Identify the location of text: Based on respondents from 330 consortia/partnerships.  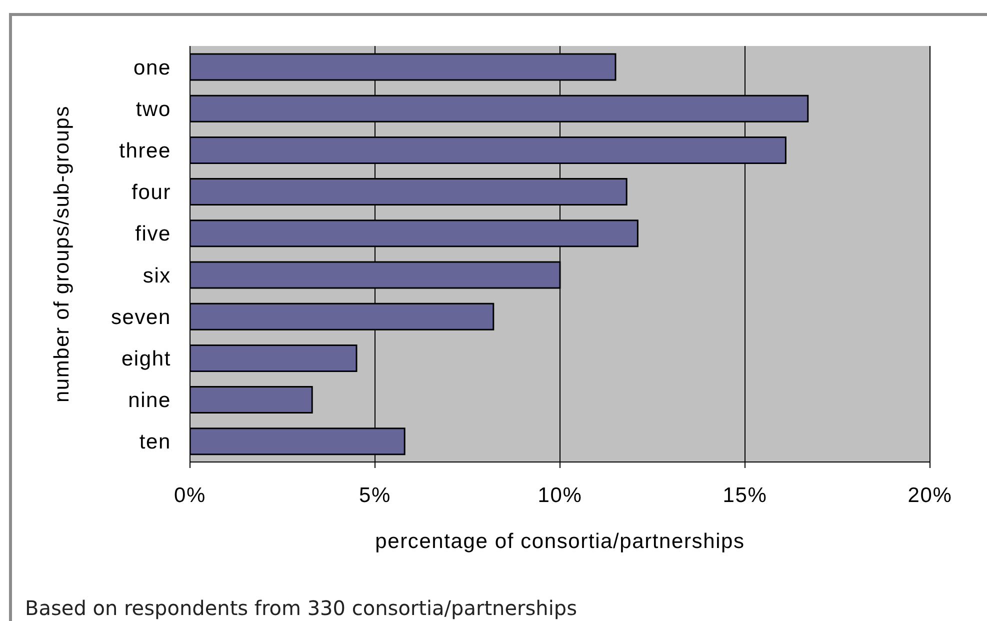
(301, 608).